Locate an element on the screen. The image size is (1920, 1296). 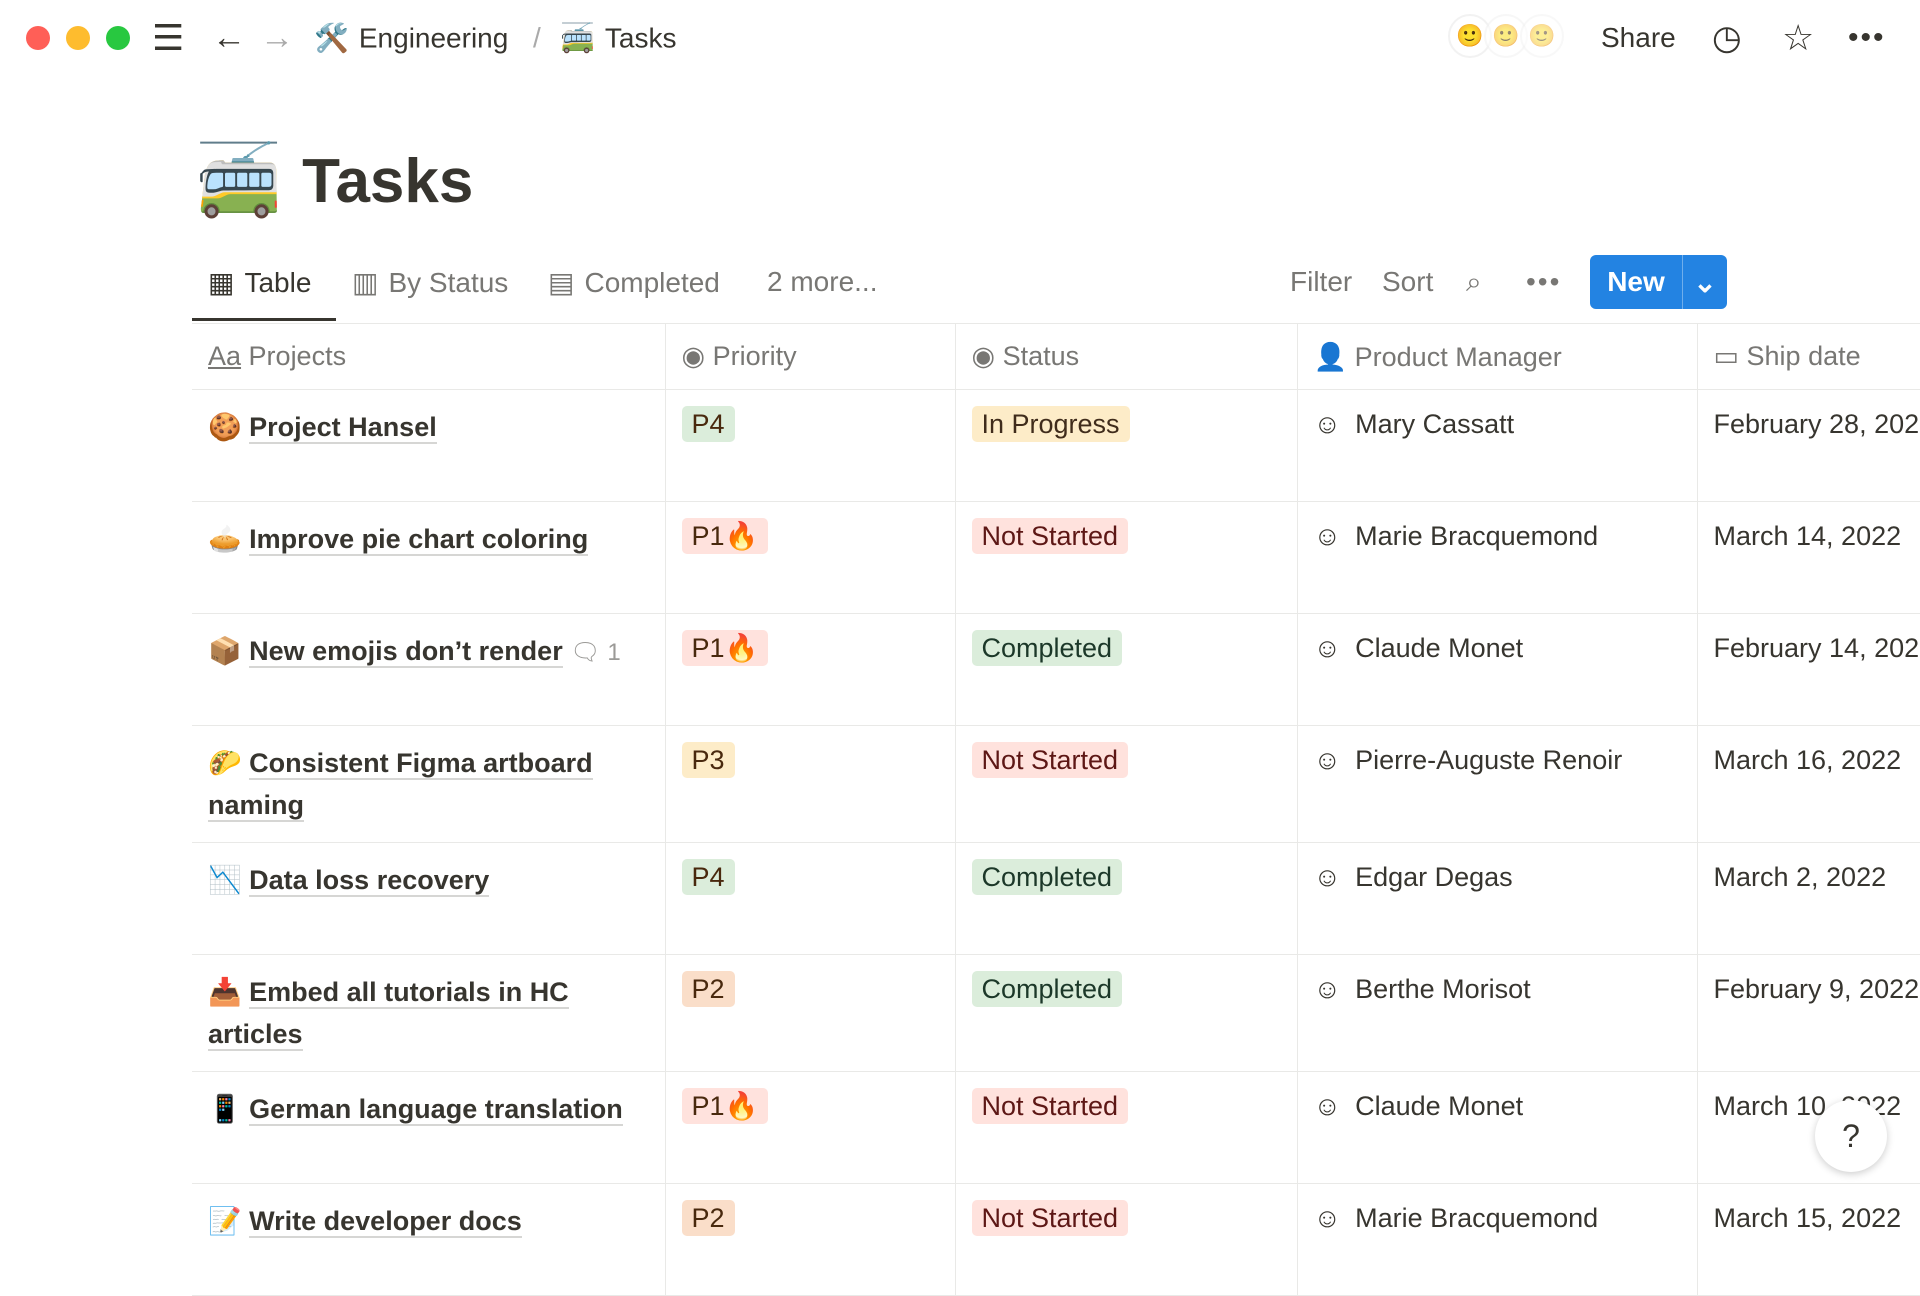
project-cell: 🍪 Project Hansel is located at coordinates (428, 446).